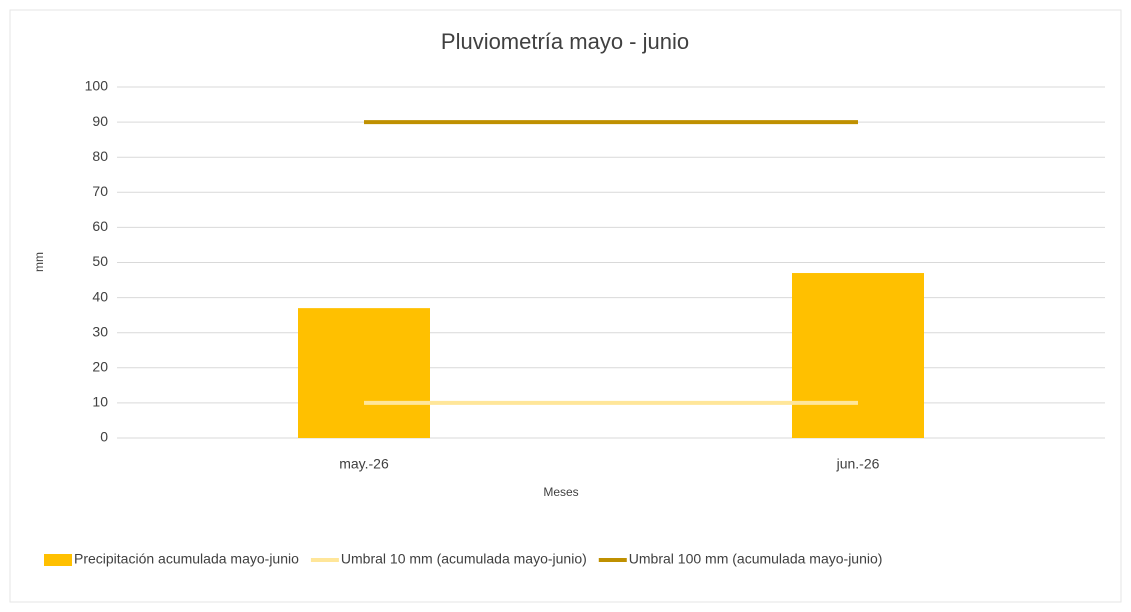  What do you see at coordinates (100, 331) in the screenshot?
I see `y-tick-label: 30` at bounding box center [100, 331].